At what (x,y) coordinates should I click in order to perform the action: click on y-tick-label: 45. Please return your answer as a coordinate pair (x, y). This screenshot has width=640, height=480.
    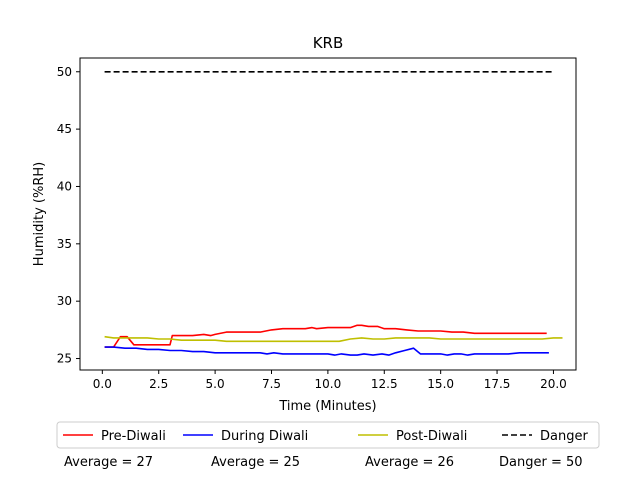
    Looking at the image, I should click on (64, 129).